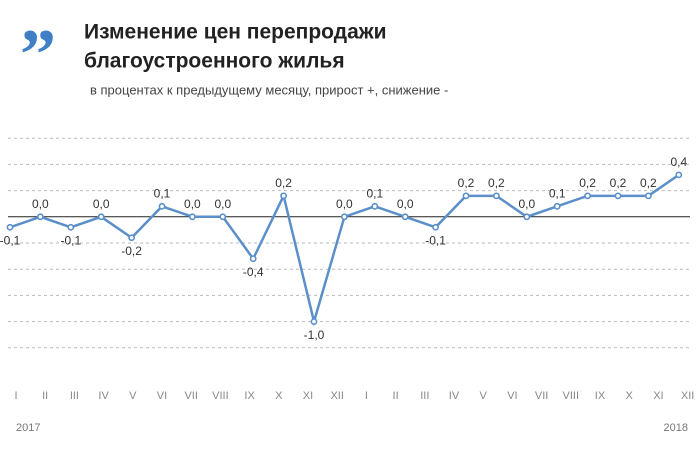 This screenshot has height=449, width=700. I want to click on data-label: -0,2, so click(131, 251).